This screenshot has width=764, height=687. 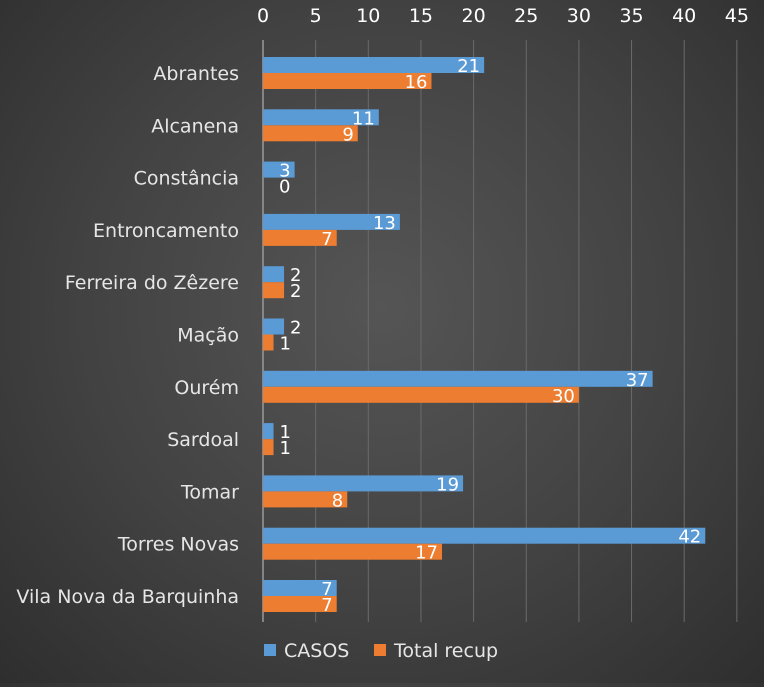 What do you see at coordinates (474, 16) in the screenshot?
I see `x-tick-label: 20` at bounding box center [474, 16].